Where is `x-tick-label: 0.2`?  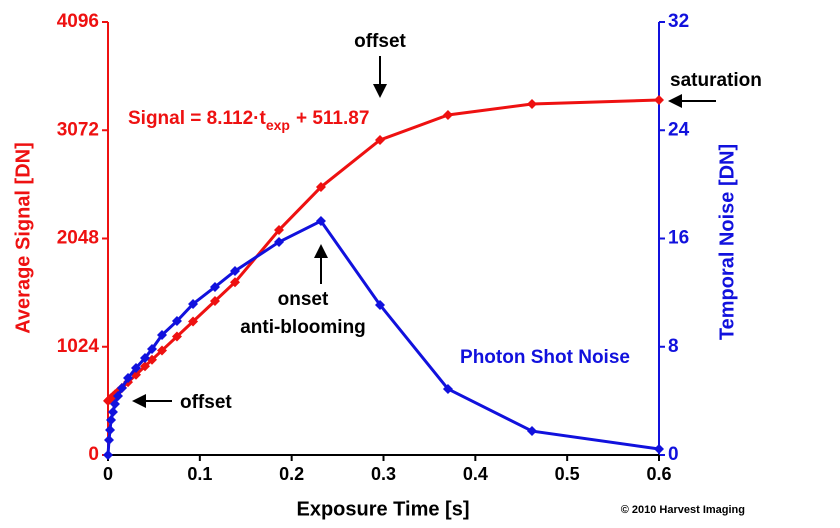 x-tick-label: 0.2 is located at coordinates (291, 474).